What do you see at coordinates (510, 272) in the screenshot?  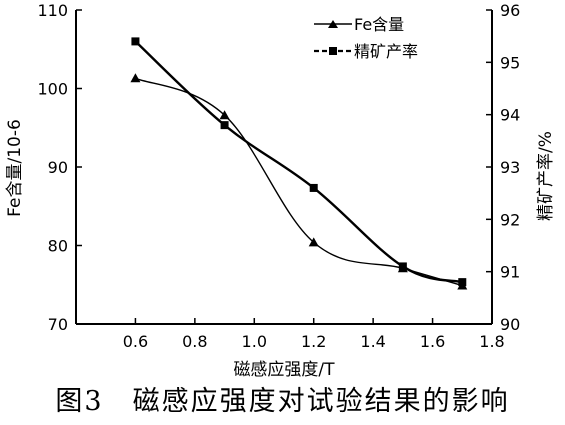 I see `right-y-tick-label: 91` at bounding box center [510, 272].